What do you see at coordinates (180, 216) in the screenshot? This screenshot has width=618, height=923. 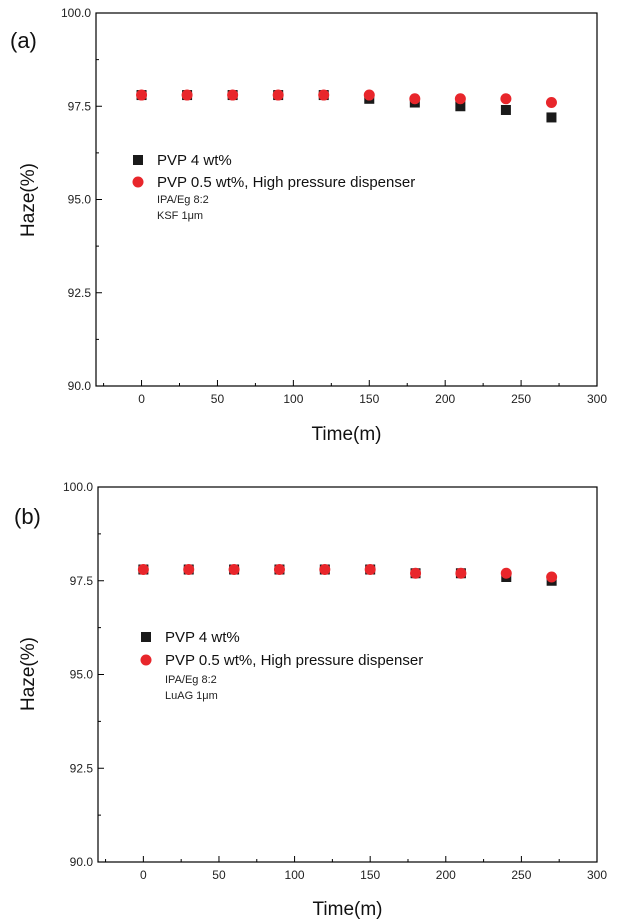 I see `annotation-text: KSF 1μm` at bounding box center [180, 216].